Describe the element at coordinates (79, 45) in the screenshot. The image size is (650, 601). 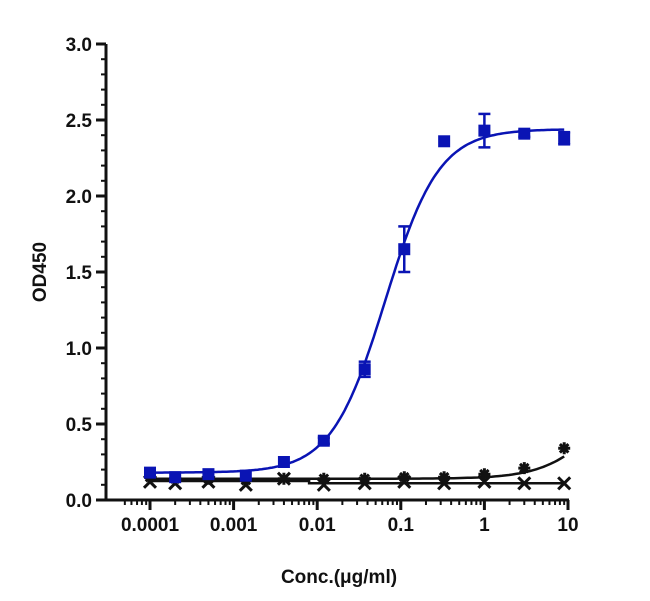
I see `y-tick-label: 3.0` at that location.